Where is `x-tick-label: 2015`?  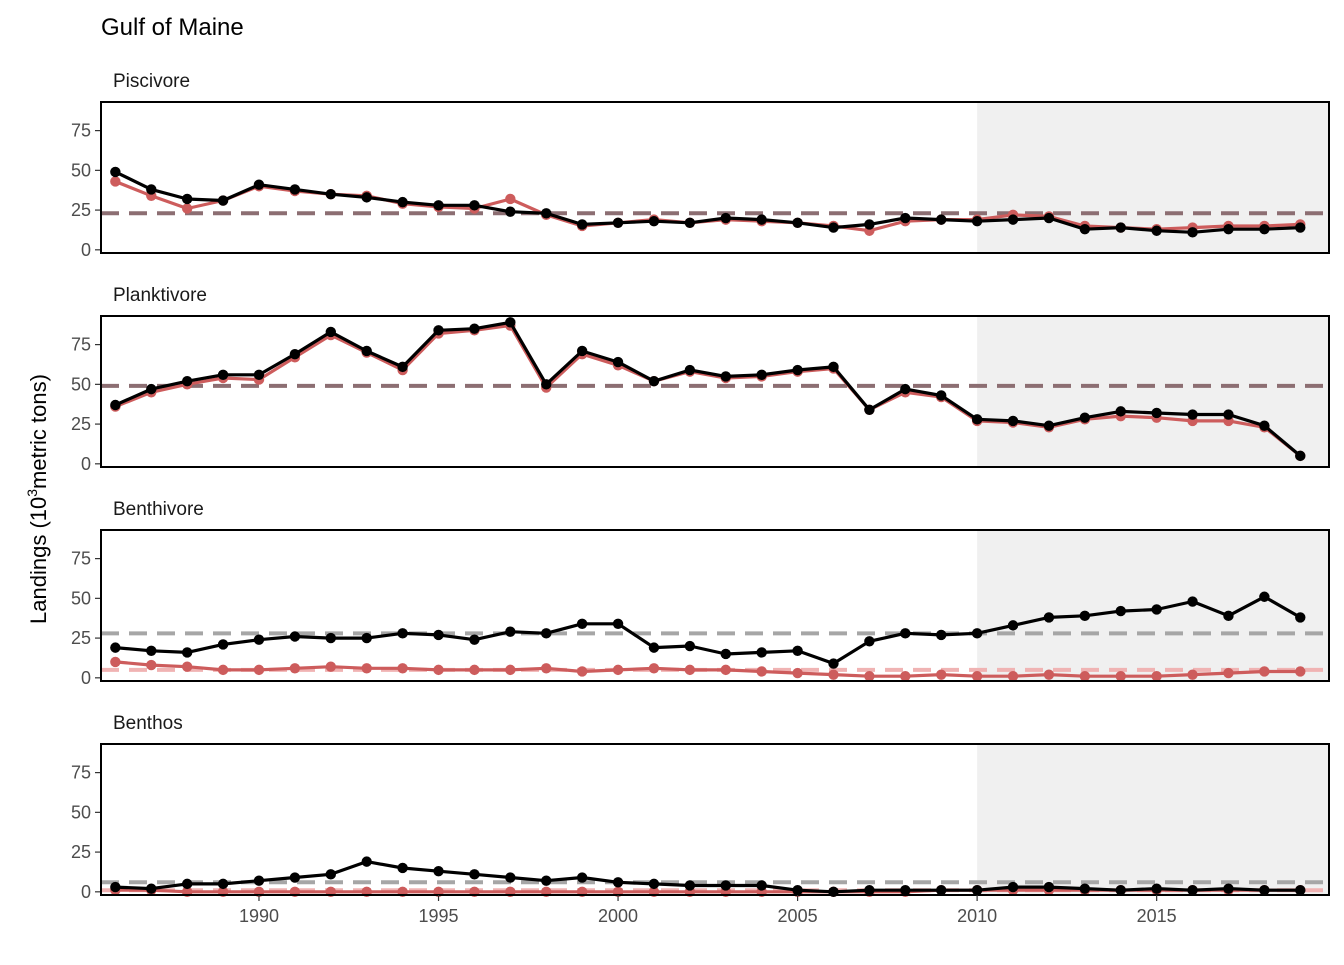
x-tick-label: 2015 is located at coordinates (1157, 916).